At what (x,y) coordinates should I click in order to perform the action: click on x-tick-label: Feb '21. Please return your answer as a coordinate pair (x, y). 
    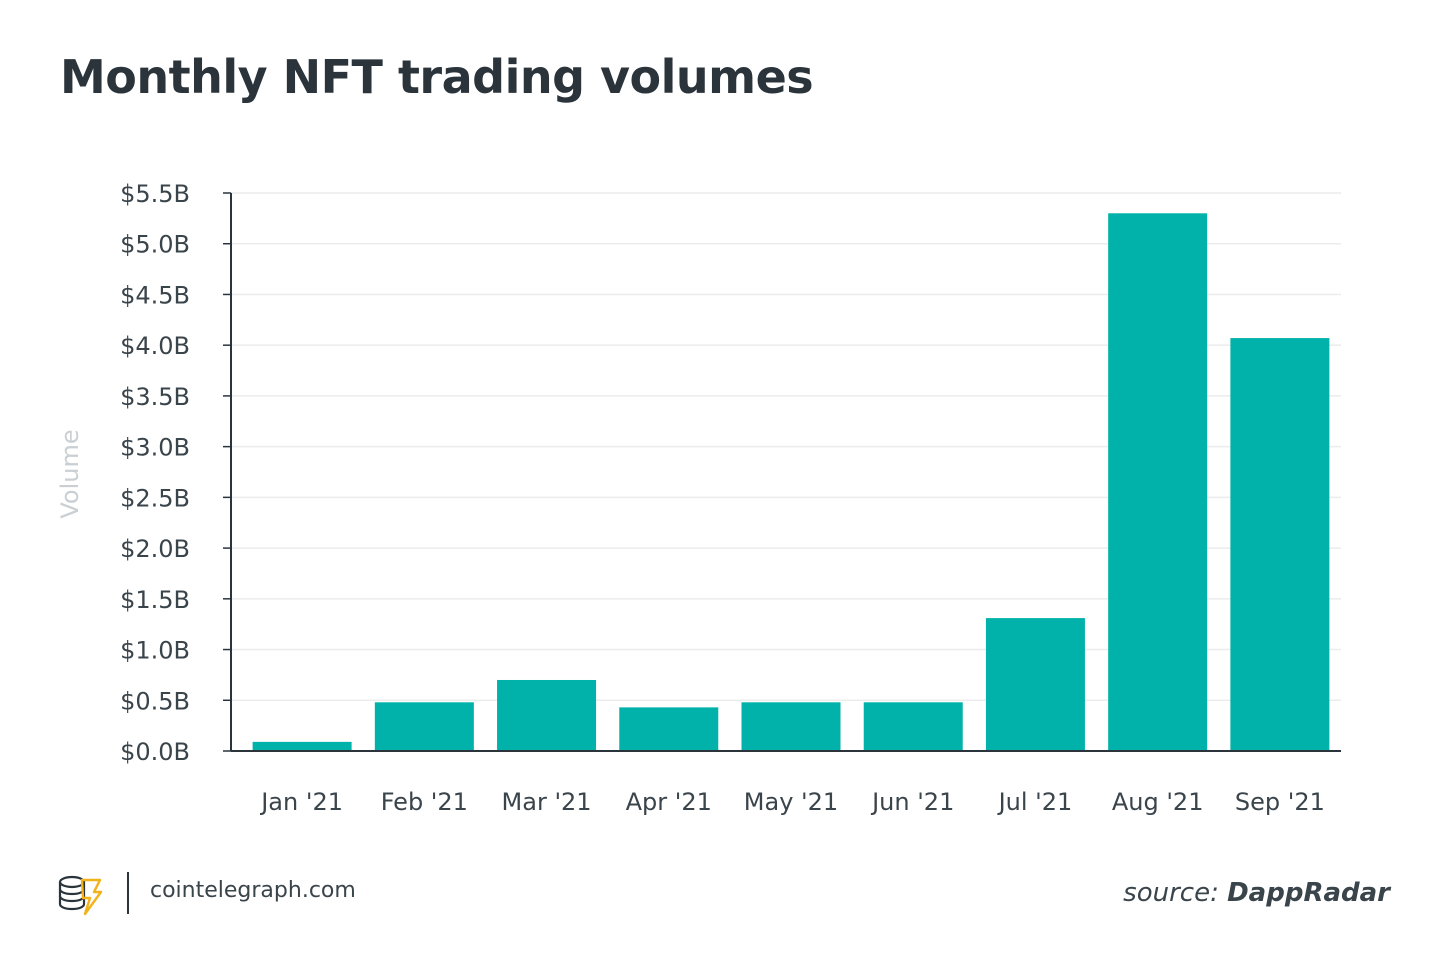
    Looking at the image, I should click on (424, 802).